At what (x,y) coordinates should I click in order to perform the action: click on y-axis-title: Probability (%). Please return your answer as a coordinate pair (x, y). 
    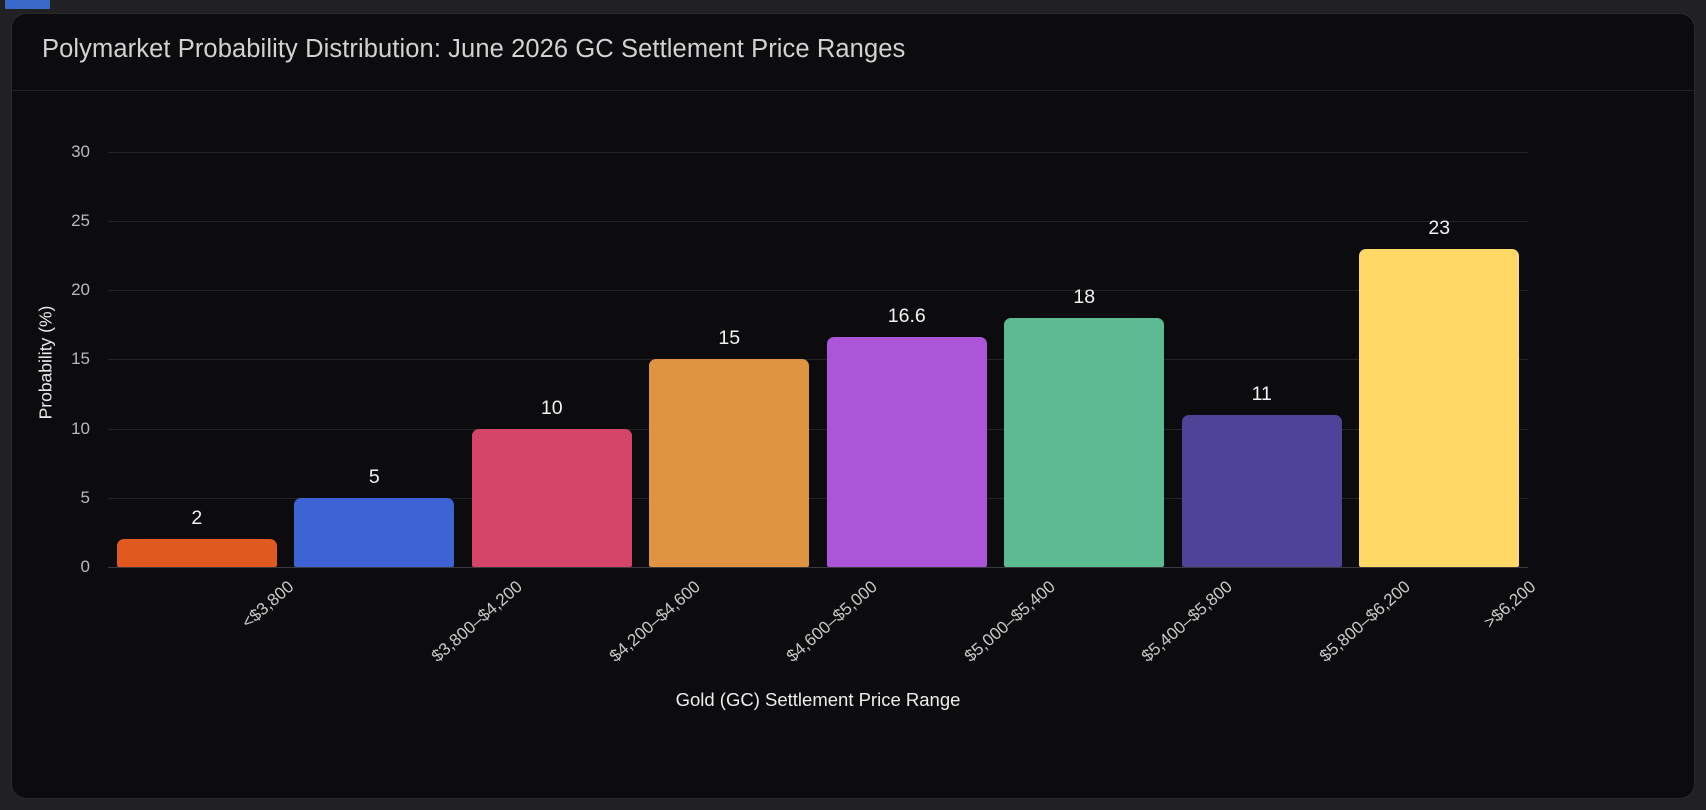
    Looking at the image, I should click on (45, 362).